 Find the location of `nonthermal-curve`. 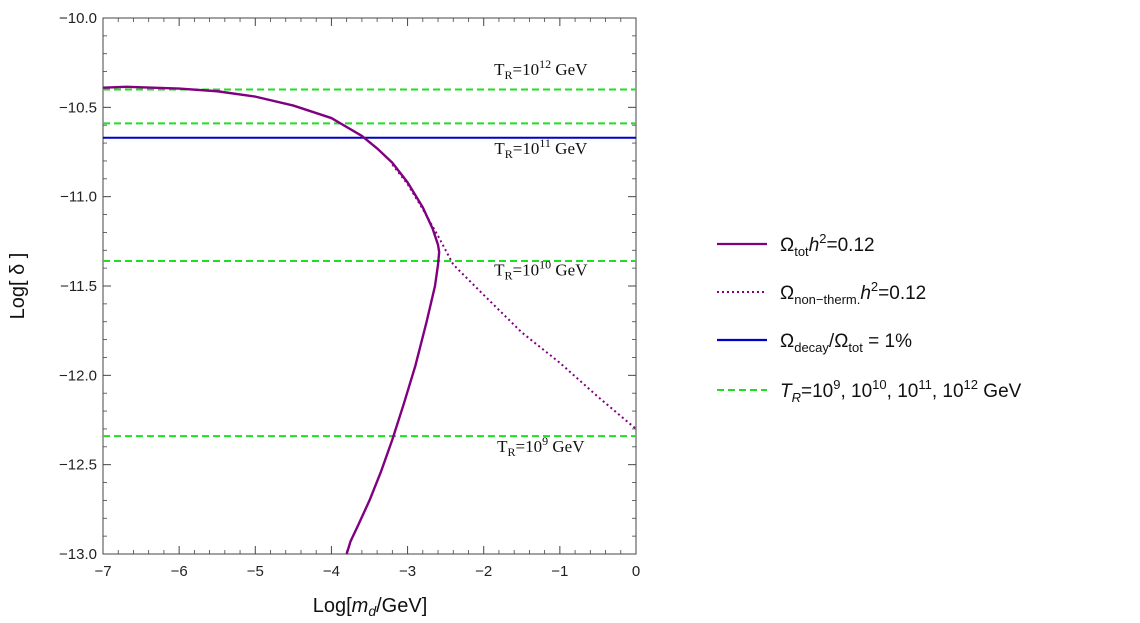

nonthermal-curve is located at coordinates (514, 296).